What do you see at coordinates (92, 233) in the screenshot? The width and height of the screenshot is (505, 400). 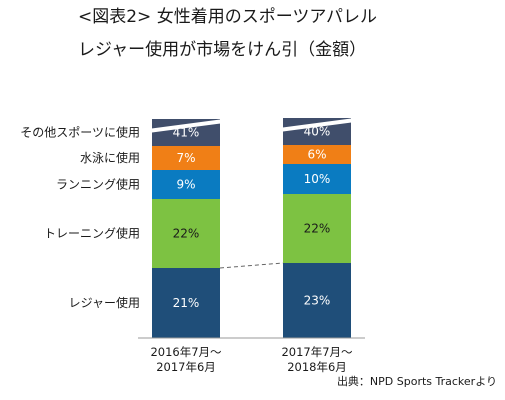 I see `series-label-2: トレーニング使用` at bounding box center [92, 233].